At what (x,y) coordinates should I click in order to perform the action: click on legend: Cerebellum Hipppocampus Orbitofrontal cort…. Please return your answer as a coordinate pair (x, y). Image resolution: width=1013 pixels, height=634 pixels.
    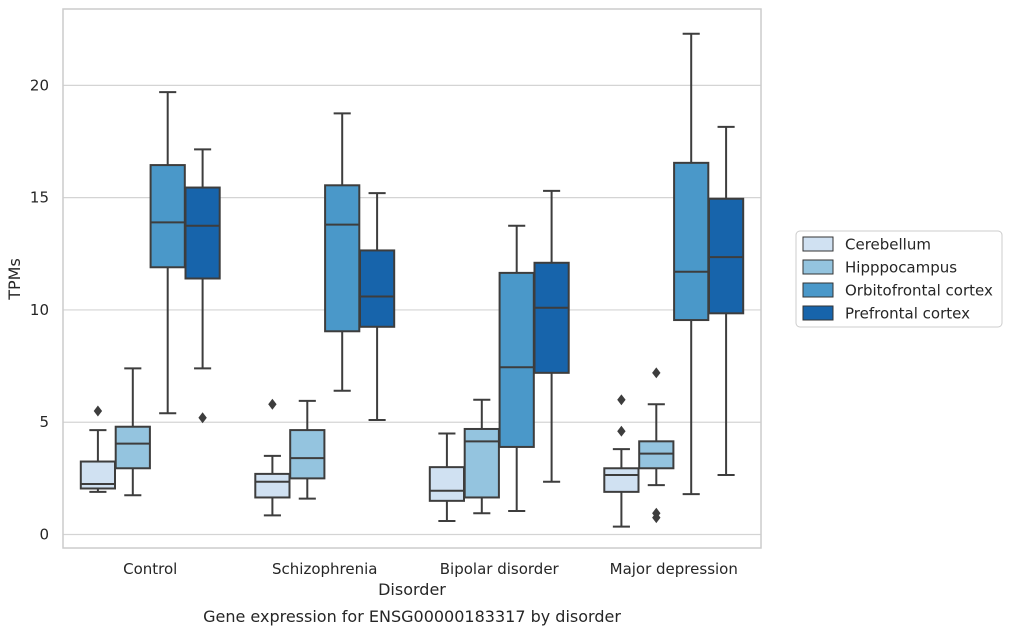
    Looking at the image, I should click on (899, 279).